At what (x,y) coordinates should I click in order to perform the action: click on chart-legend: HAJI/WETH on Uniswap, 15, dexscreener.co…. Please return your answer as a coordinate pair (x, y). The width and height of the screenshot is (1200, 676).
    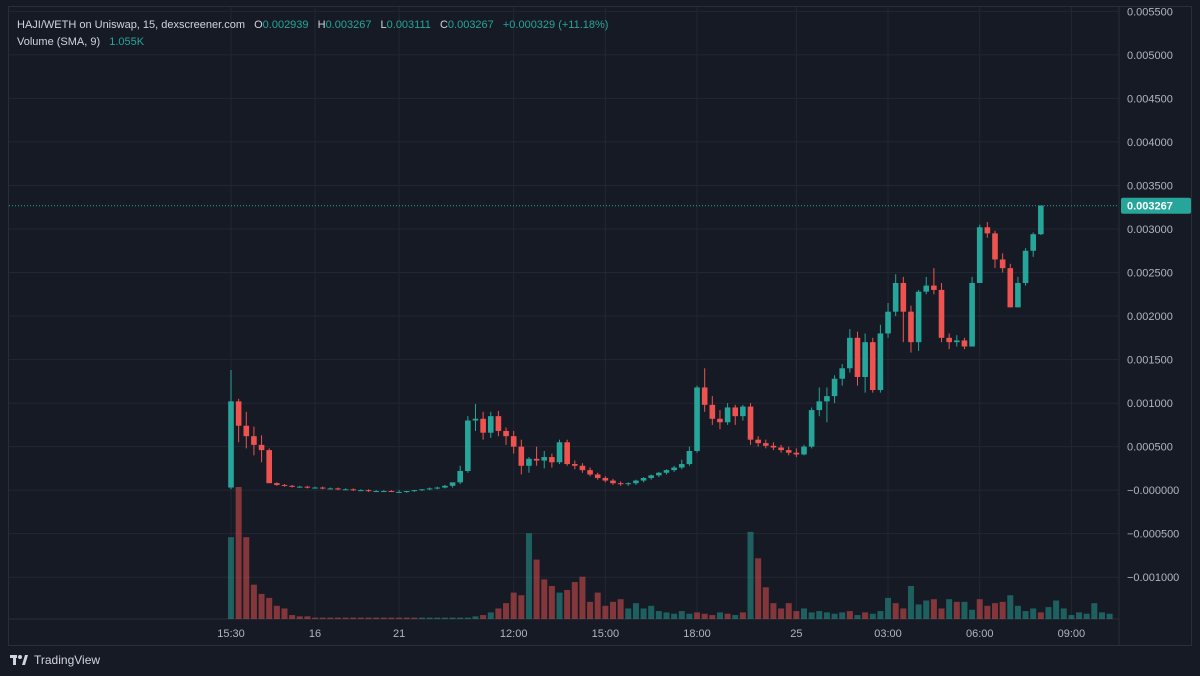
    Looking at the image, I should click on (312, 34).